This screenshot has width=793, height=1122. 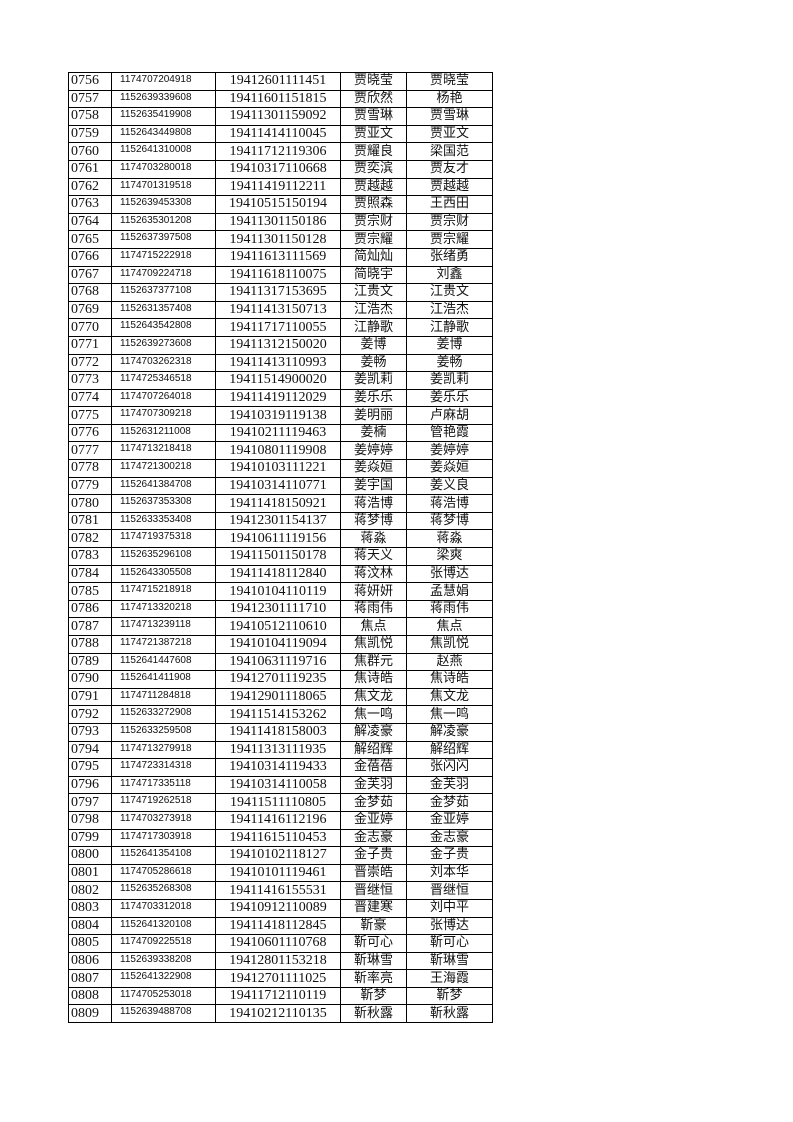 What do you see at coordinates (90, 275) in the screenshot?
I see `row-number-cell: 0767` at bounding box center [90, 275].